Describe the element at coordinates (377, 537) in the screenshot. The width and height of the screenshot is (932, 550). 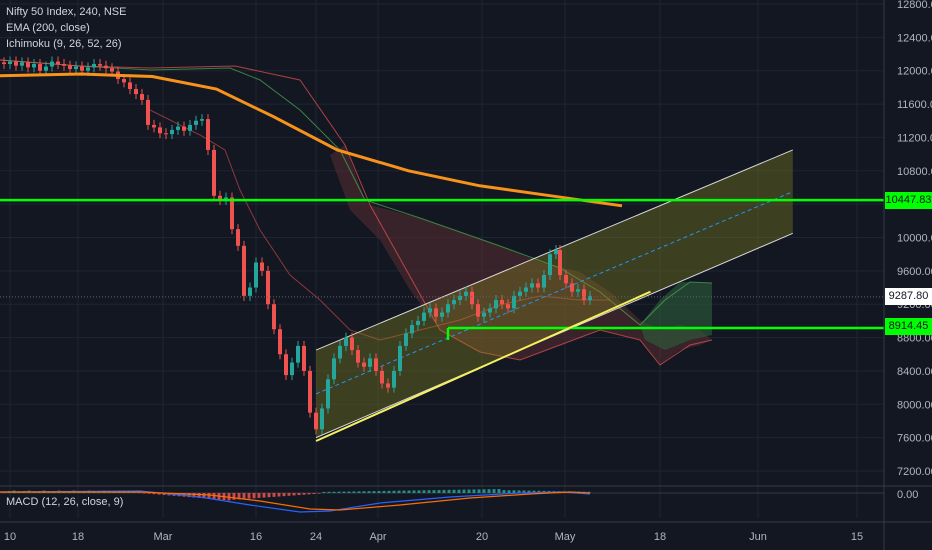
I see `x-tick-label: Apr` at that location.